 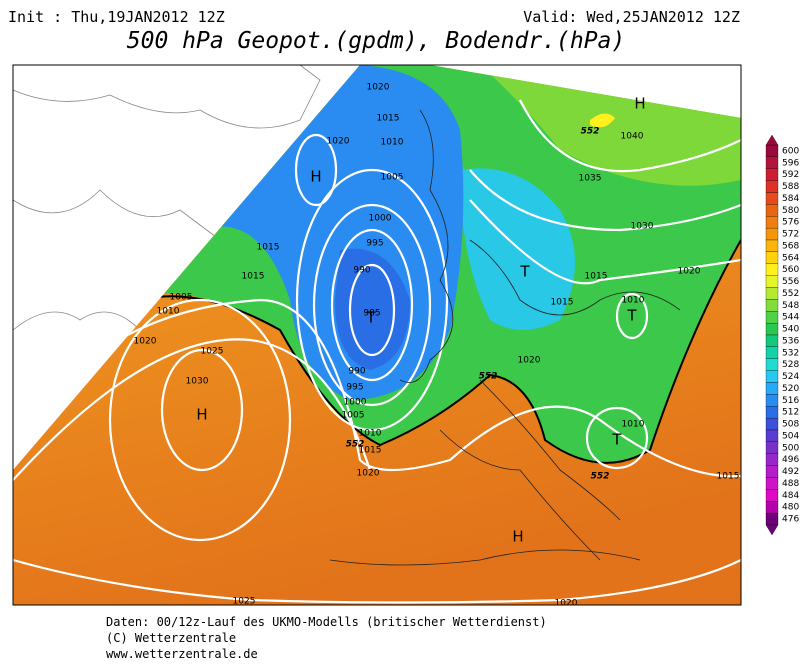 What do you see at coordinates (790, 282) in the screenshot?
I see `colorbar-label: 556` at bounding box center [790, 282].